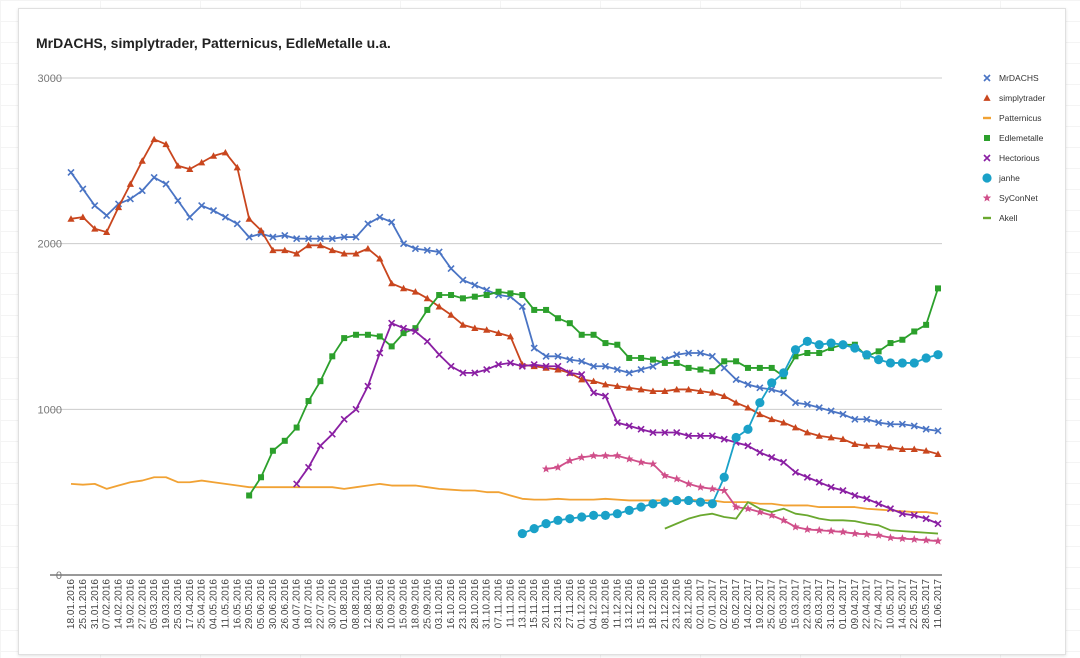 Image resolution: width=1080 pixels, height=658 pixels. What do you see at coordinates (404, 604) in the screenshot?
I see `x-tick-label: 15.09.2016` at bounding box center [404, 604].